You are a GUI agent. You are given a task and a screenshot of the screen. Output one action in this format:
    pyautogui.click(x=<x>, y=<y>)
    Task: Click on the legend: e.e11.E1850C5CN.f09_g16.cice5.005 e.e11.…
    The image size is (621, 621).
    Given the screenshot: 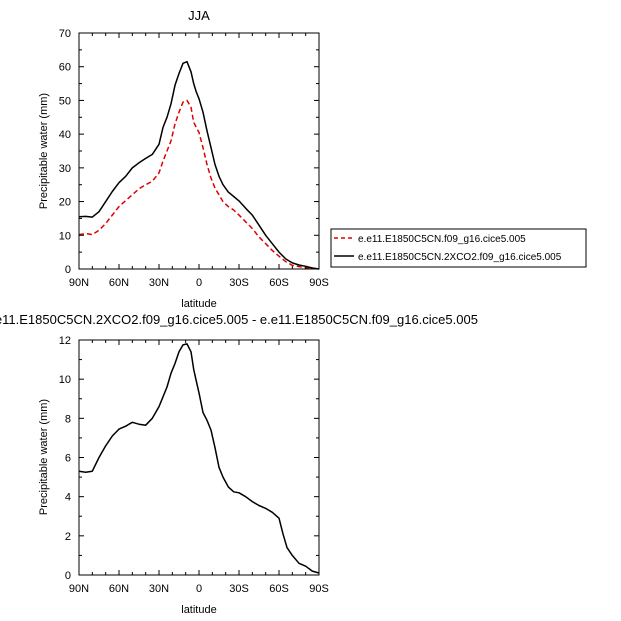 What is the action you would take?
    pyautogui.click(x=458, y=248)
    